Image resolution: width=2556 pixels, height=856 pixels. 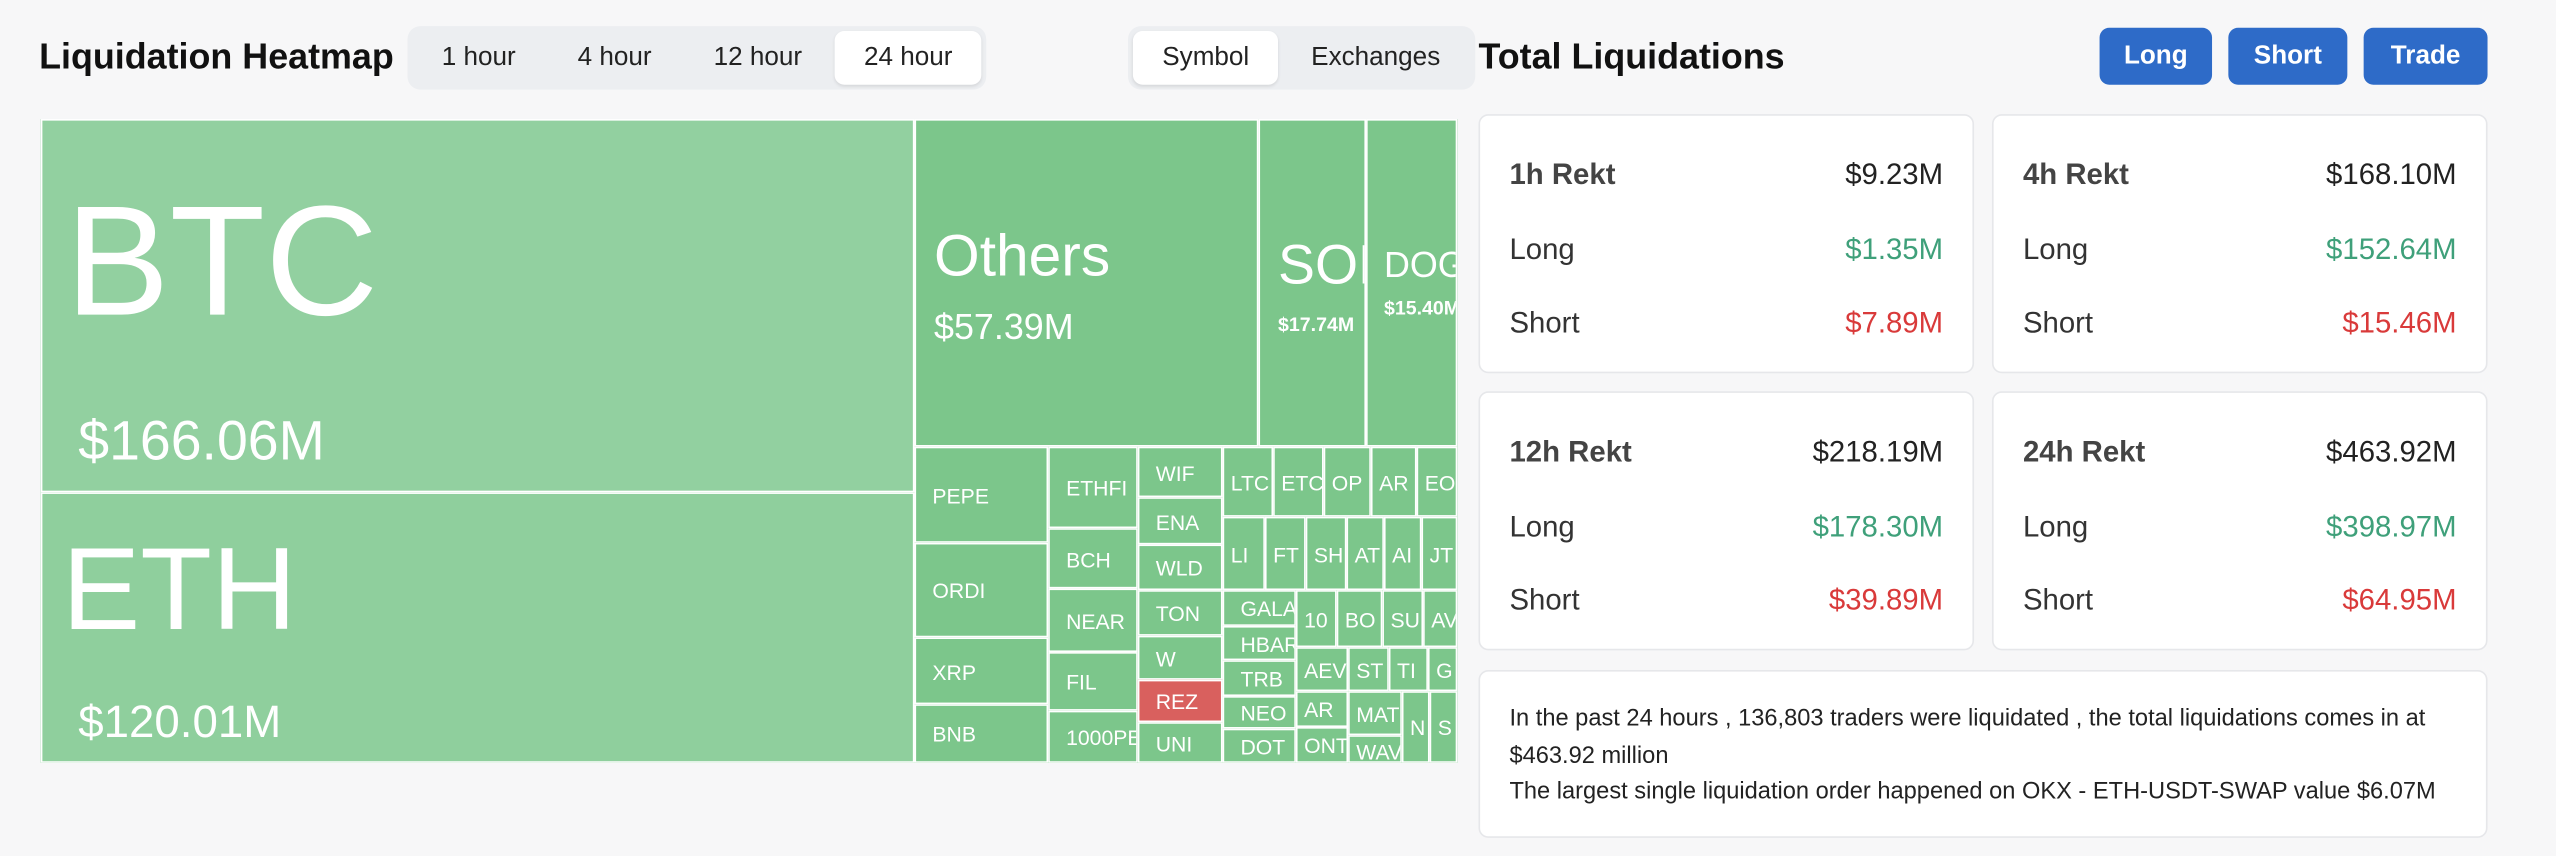 What do you see at coordinates (1442, 669) in the screenshot?
I see `heatmap-tile: G` at bounding box center [1442, 669].